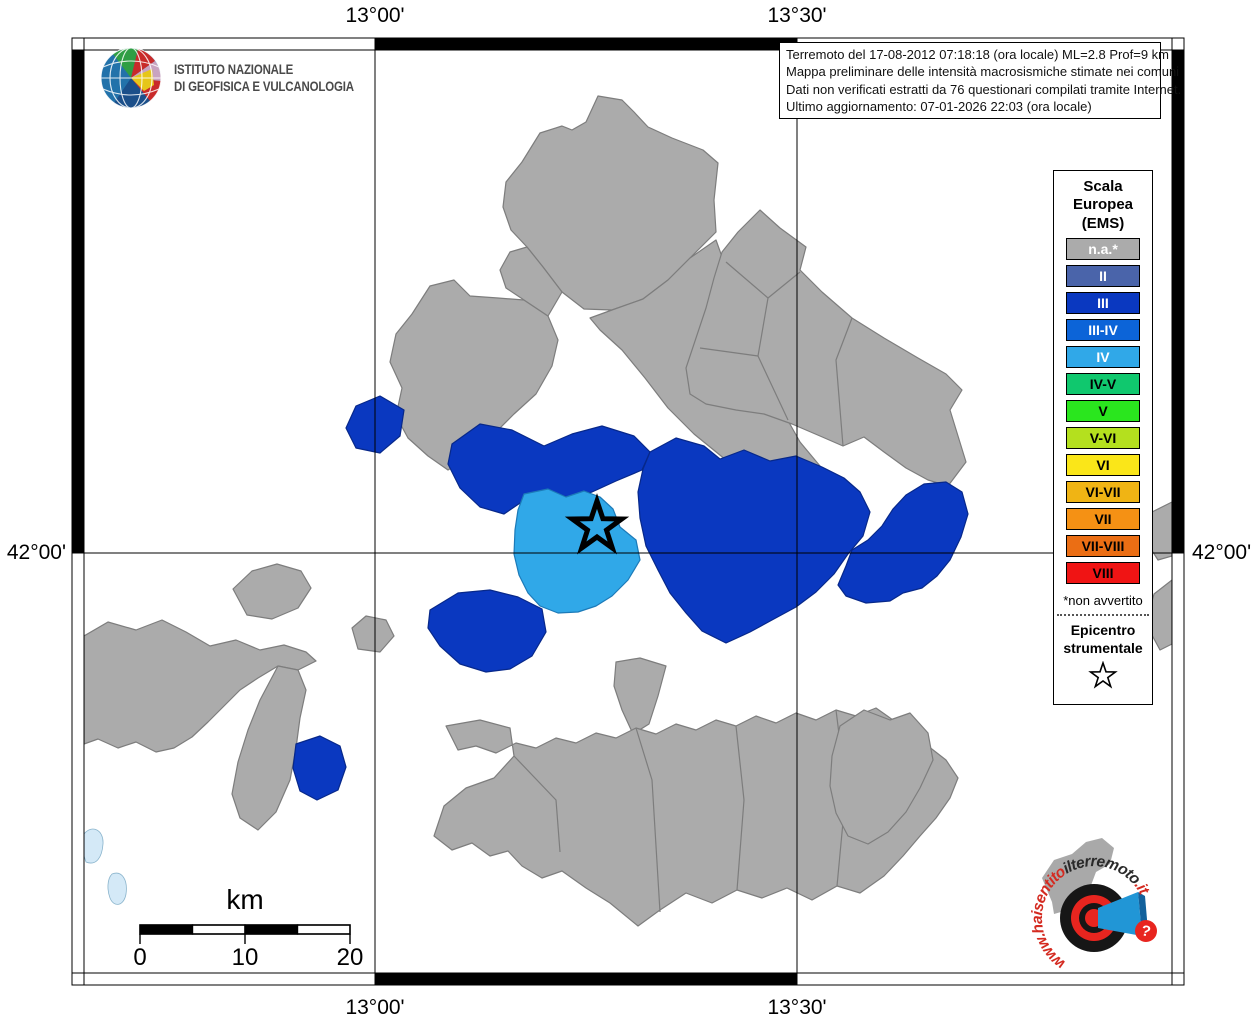 This screenshot has width=1256, height=1024. I want to click on legend-item: n.a.*, so click(1103, 248).